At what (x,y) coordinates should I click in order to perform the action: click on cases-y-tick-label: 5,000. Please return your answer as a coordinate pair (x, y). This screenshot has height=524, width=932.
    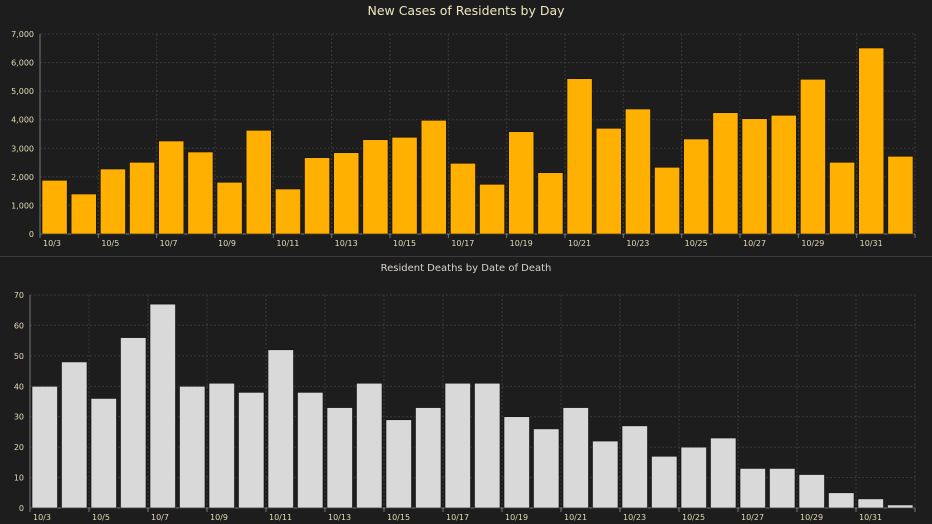
    Looking at the image, I should click on (22, 91).